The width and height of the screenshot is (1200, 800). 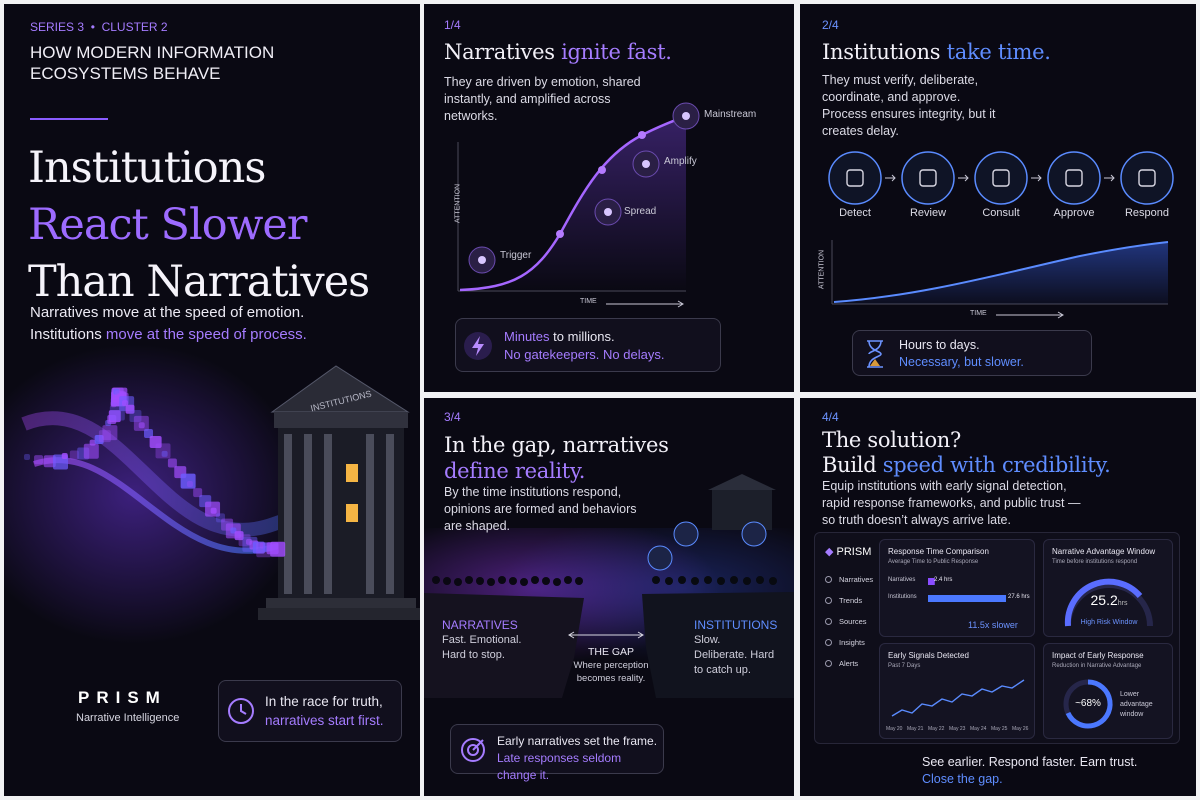 I want to click on dash-brand-text: PRISM, so click(x=854, y=552).